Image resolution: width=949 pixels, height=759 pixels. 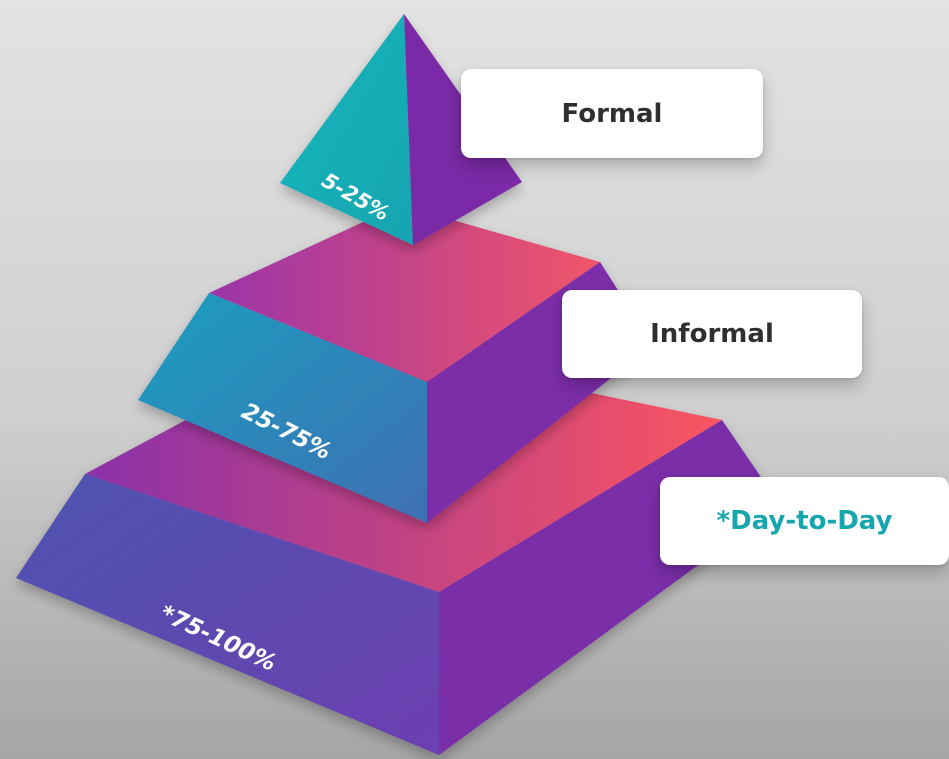 I want to click on tier-informal-front-face, so click(x=282, y=408).